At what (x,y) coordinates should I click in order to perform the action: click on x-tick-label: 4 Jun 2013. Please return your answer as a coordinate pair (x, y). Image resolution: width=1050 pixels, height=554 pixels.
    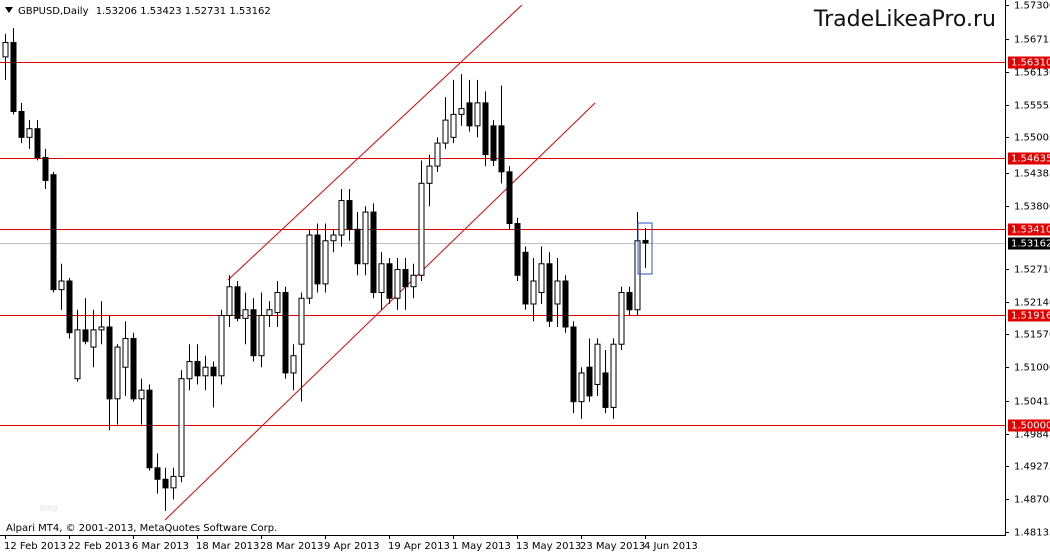
    Looking at the image, I should click on (671, 546).